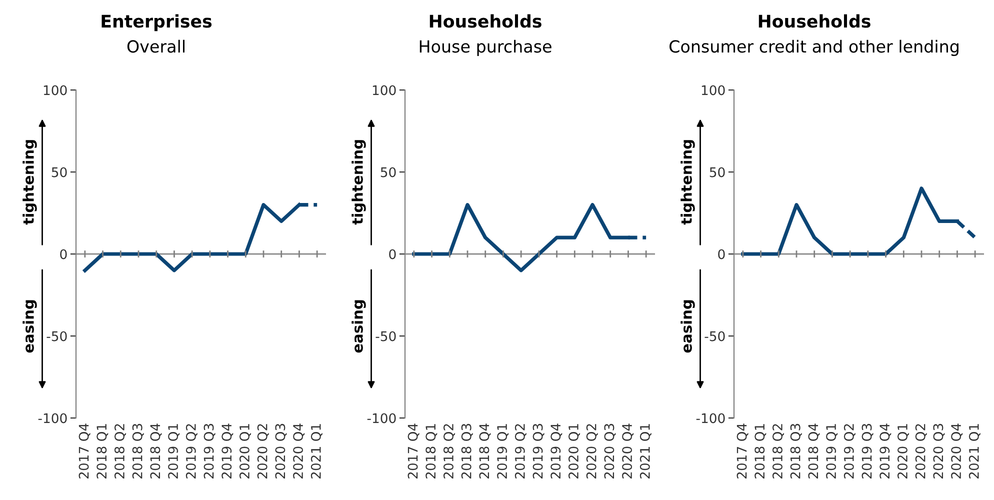 The height and width of the screenshot is (500, 994). Describe the element at coordinates (814, 48) in the screenshot. I see `chart-subtitle: Consumer credit and other lending` at that location.